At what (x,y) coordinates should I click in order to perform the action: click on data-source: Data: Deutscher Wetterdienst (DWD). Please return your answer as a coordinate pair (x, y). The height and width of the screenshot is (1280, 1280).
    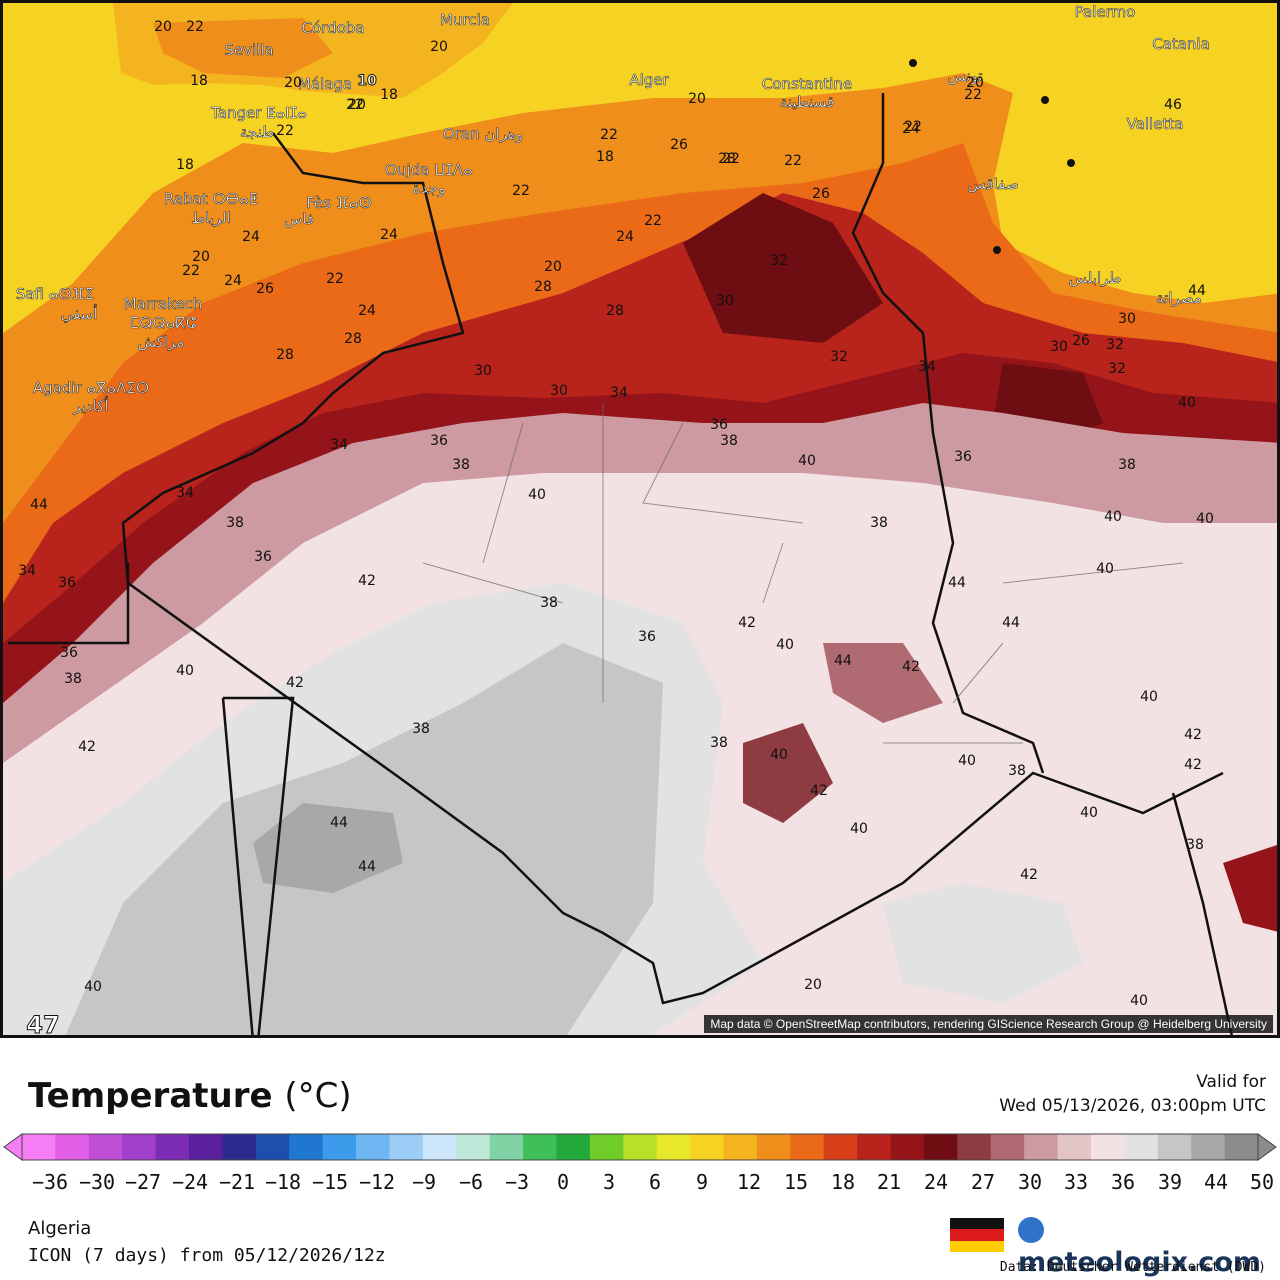
    Looking at the image, I should click on (1132, 1267).